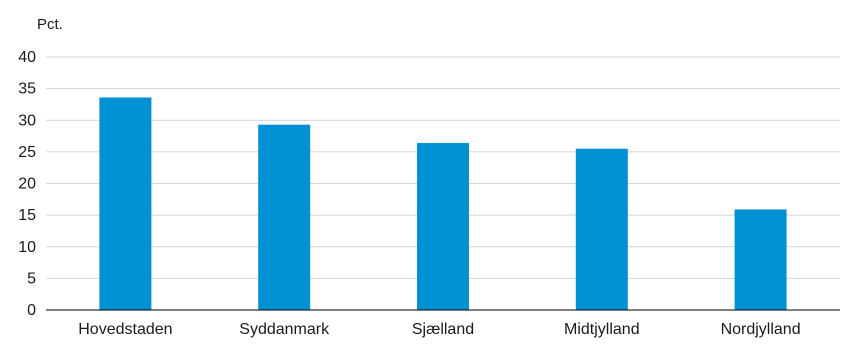 This screenshot has width=852, height=345. What do you see at coordinates (601, 229) in the screenshot?
I see `bar-midtjylland` at bounding box center [601, 229].